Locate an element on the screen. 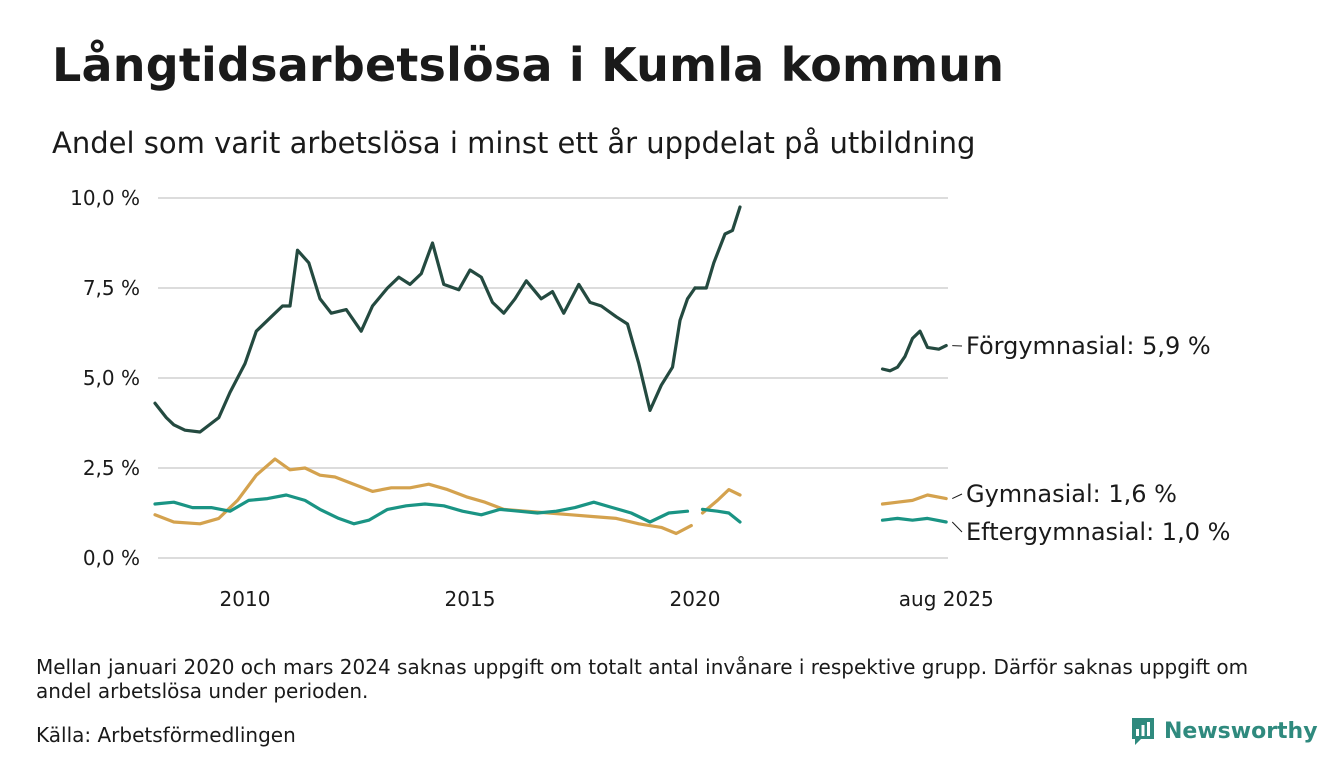 This screenshot has width=1340, height=780. x-tick-label: aug 2025 is located at coordinates (946, 599).